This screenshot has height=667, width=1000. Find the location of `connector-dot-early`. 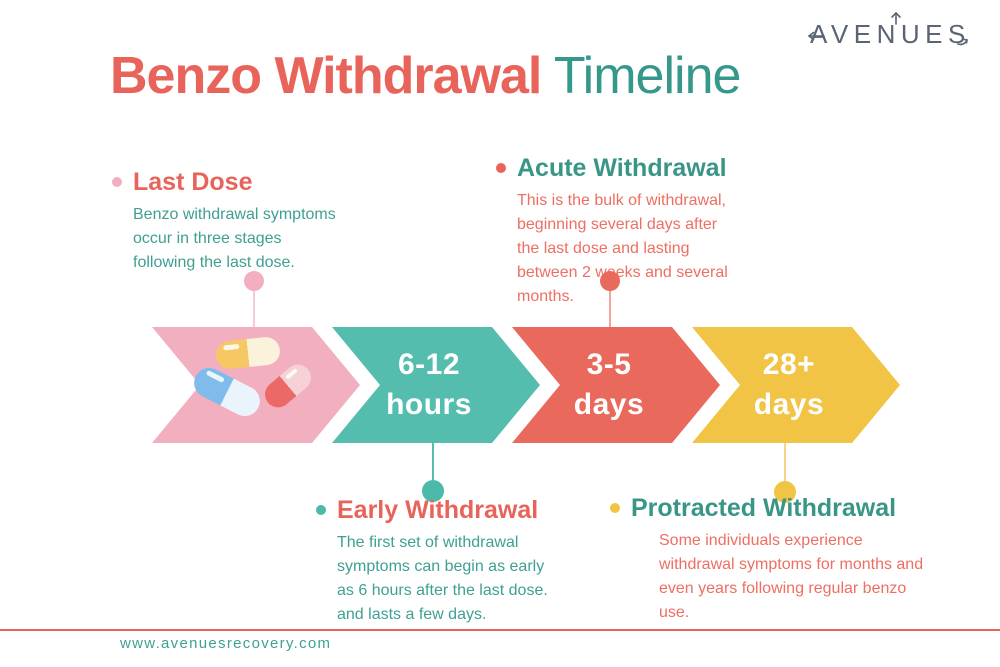

connector-dot-early is located at coordinates (433, 491).